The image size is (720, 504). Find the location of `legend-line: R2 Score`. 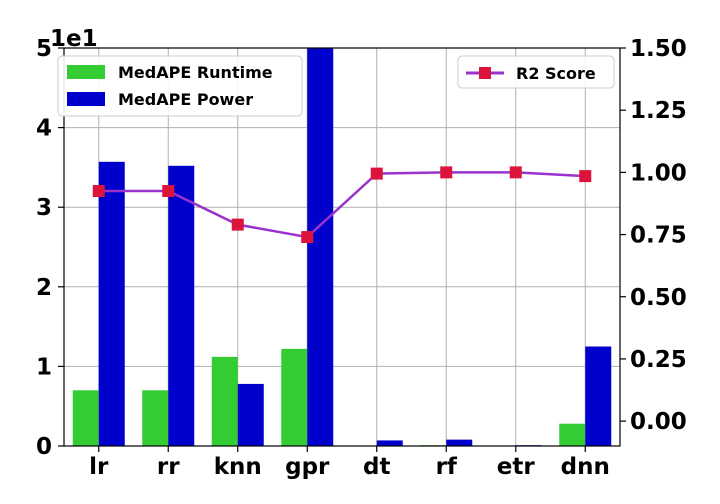

legend-line: R2 Score is located at coordinates (536, 72).